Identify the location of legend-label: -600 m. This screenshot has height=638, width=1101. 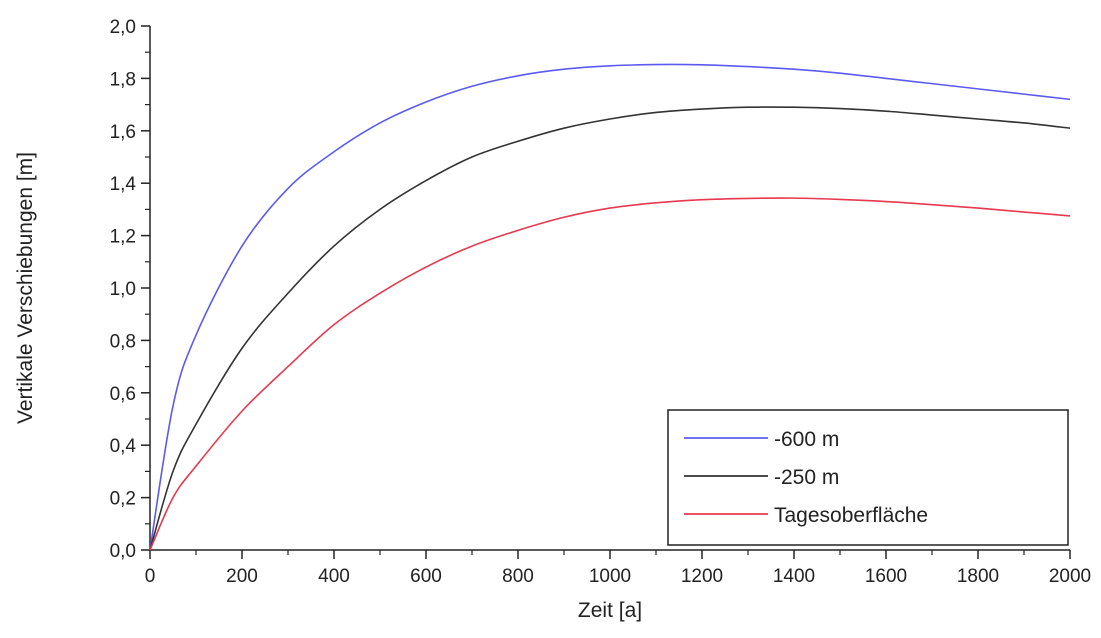
(806, 439).